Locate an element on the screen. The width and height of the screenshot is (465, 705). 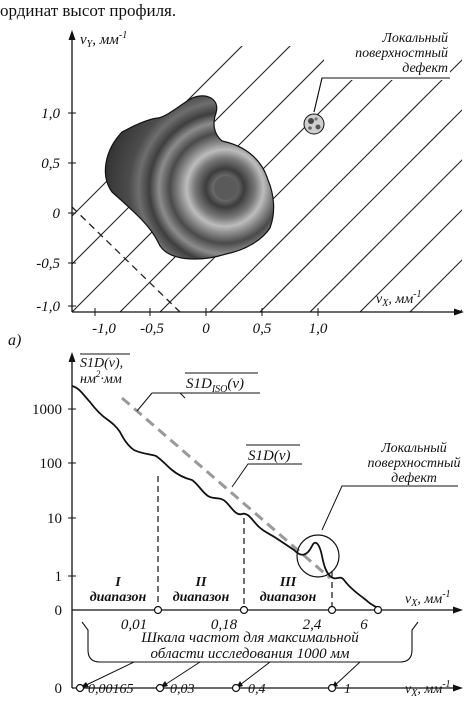
scale-caption-2: области исследования 1000 мм is located at coordinates (249, 654).